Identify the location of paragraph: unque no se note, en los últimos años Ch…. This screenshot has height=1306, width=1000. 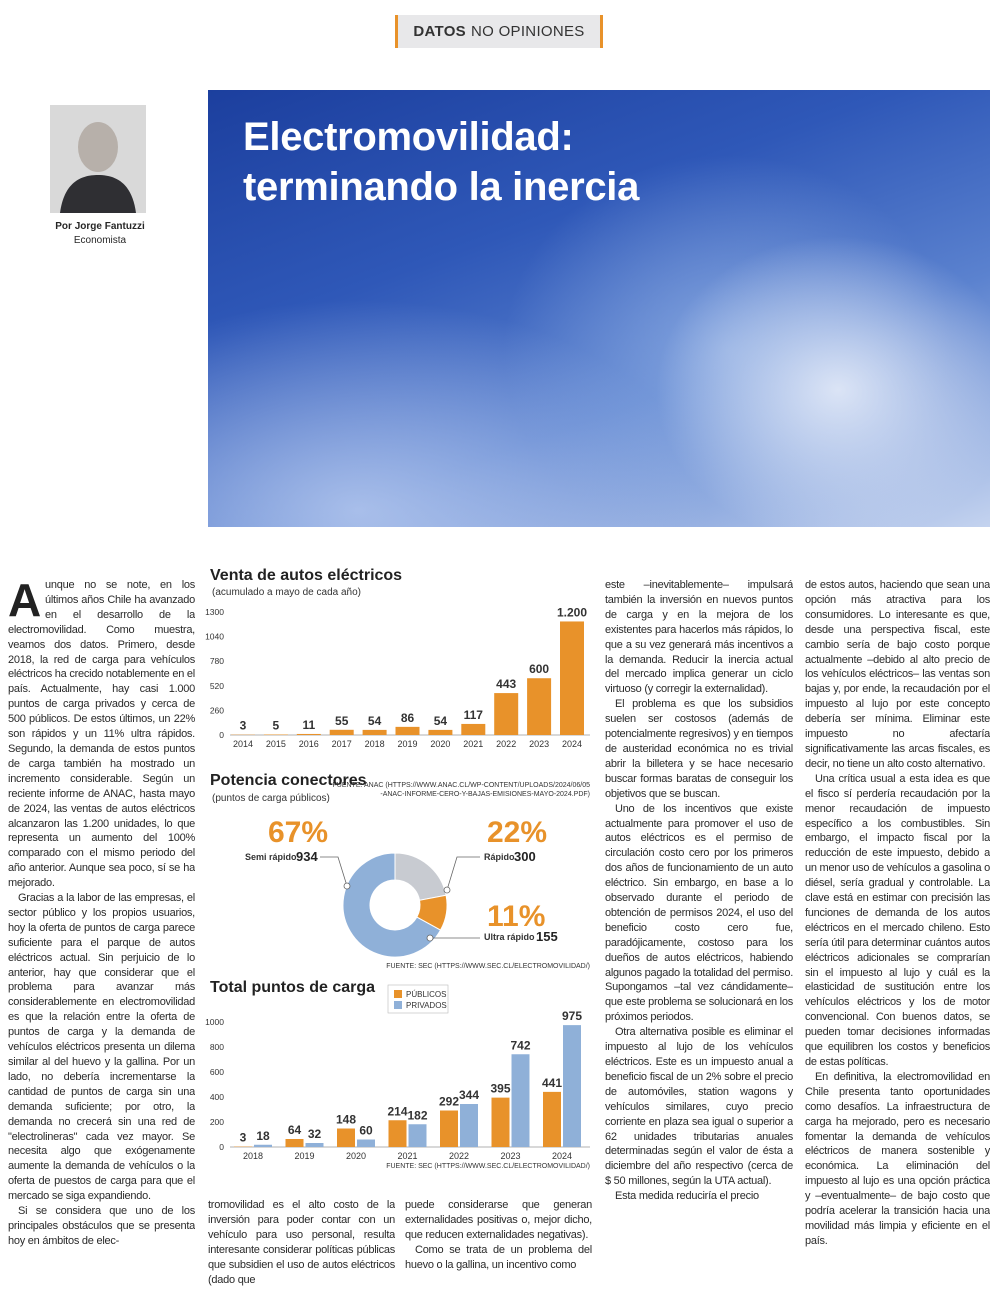
(101, 734).